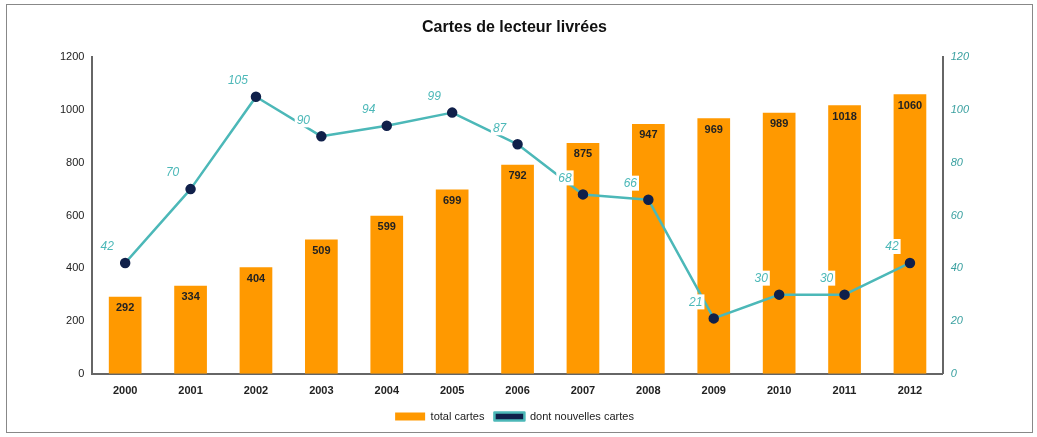  I want to click on y2-tick-label: 0, so click(954, 372).